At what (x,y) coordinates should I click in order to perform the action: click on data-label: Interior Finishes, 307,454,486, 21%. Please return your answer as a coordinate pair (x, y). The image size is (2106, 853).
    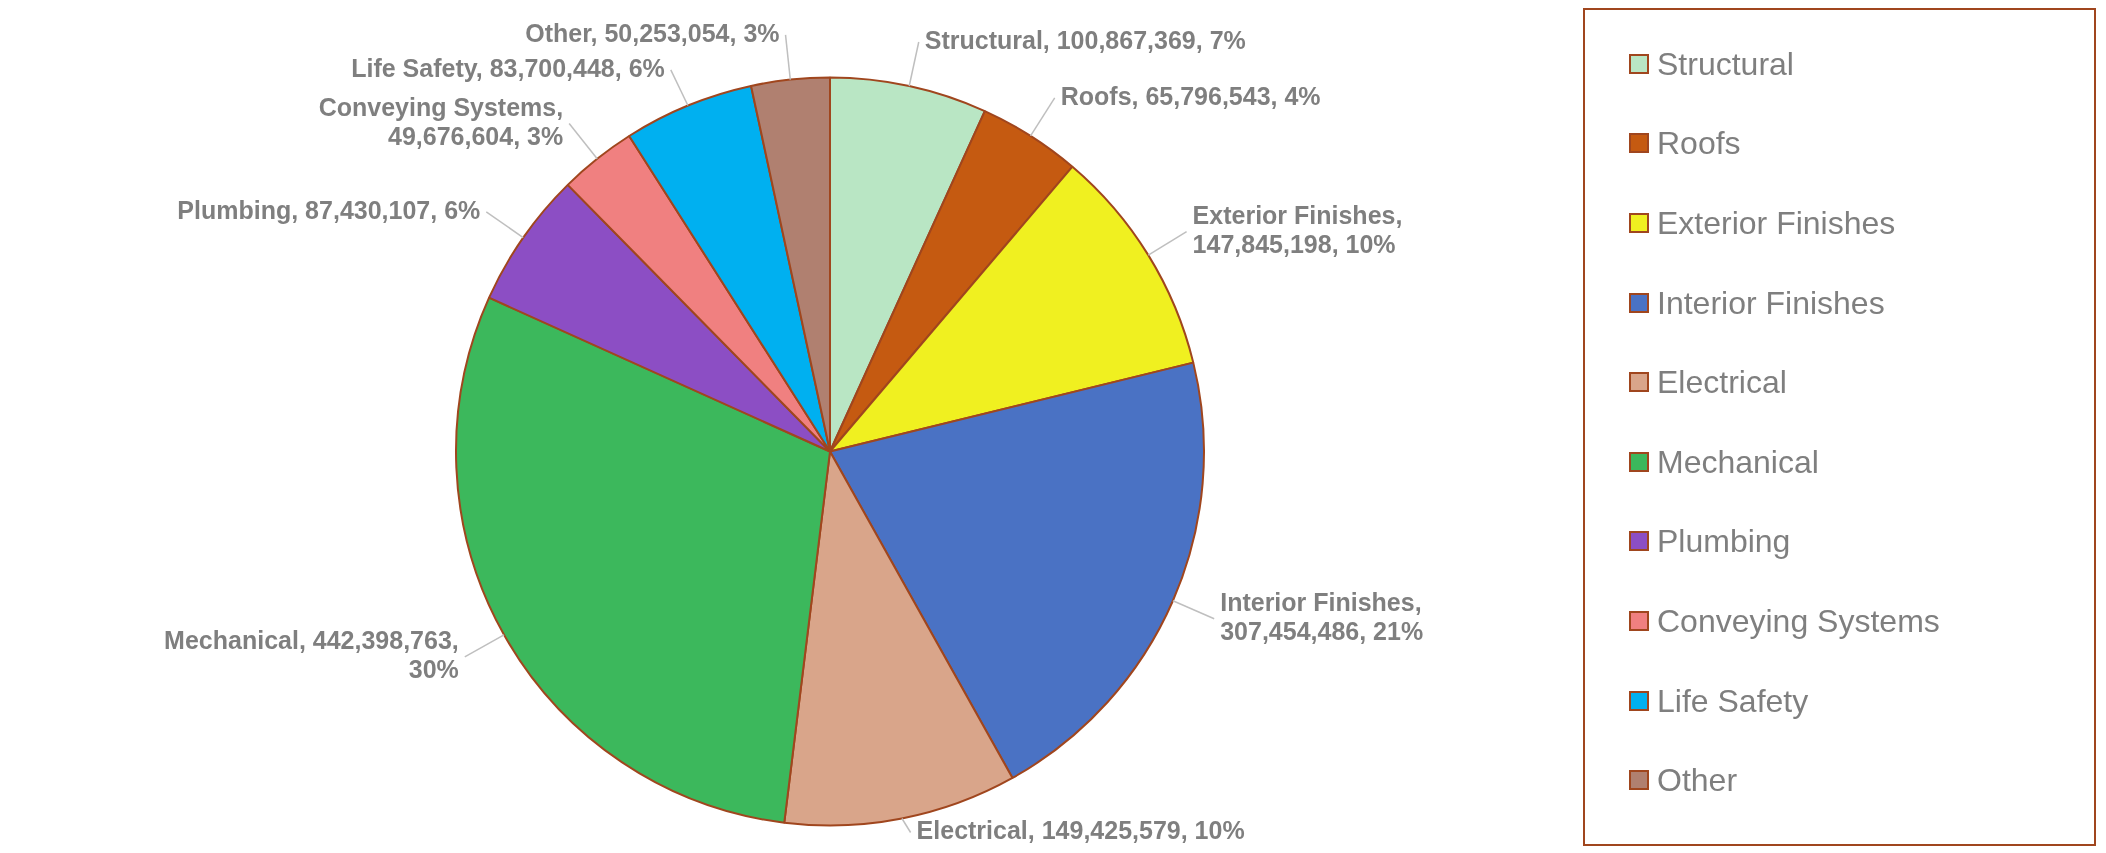
    Looking at the image, I should click on (1322, 617).